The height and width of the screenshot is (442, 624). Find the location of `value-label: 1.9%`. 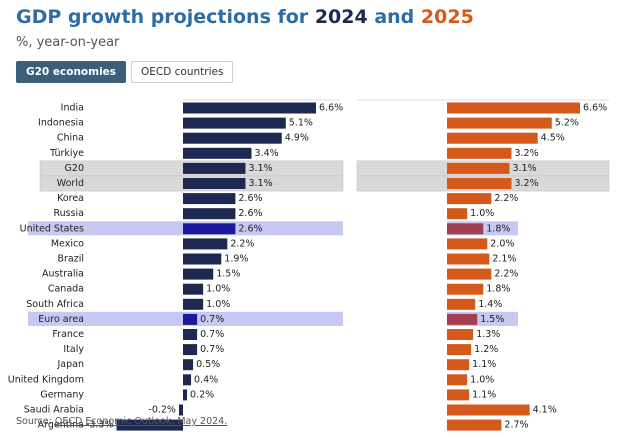

value-label: 1.9% is located at coordinates (236, 259).